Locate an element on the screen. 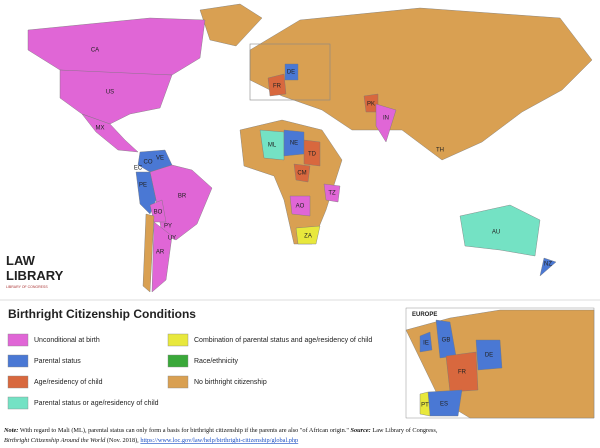 This screenshot has height=448, width=600. cameroon is located at coordinates (302, 173).